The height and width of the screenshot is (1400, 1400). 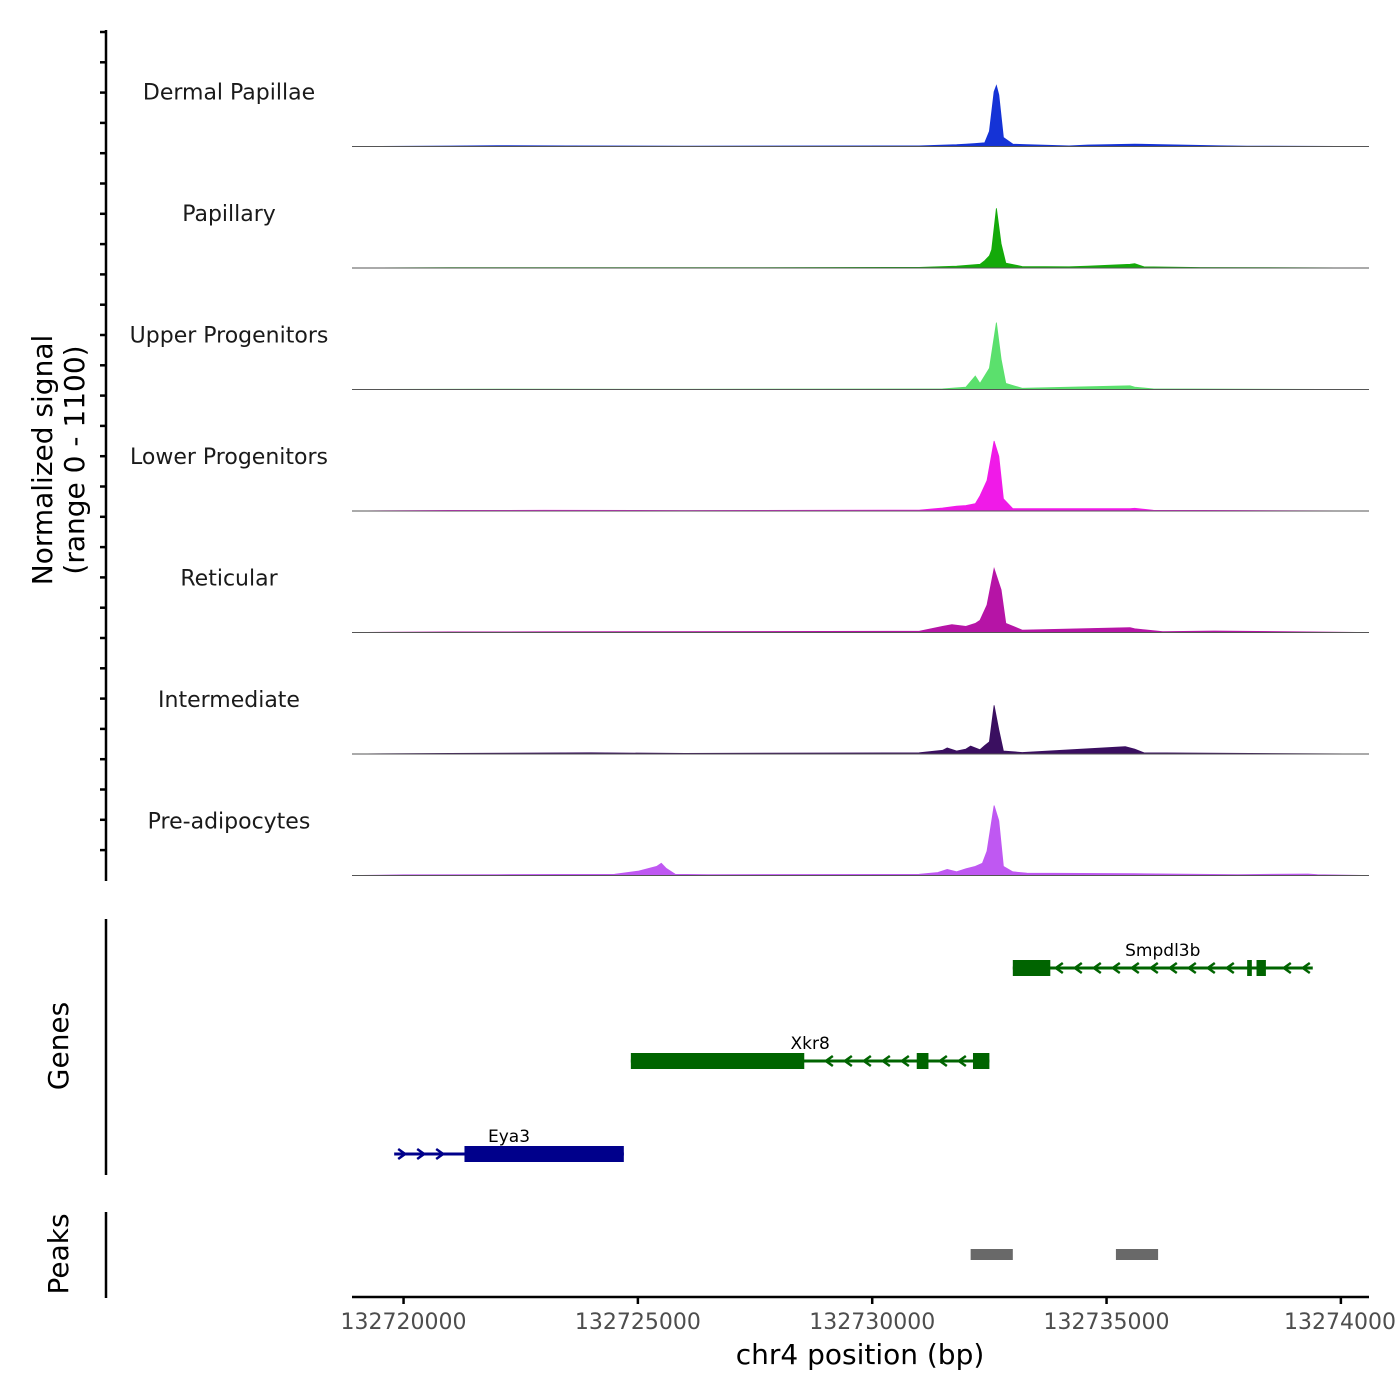 I want to click on coverage-track: Lower Progenitors, so click(x=750, y=476).